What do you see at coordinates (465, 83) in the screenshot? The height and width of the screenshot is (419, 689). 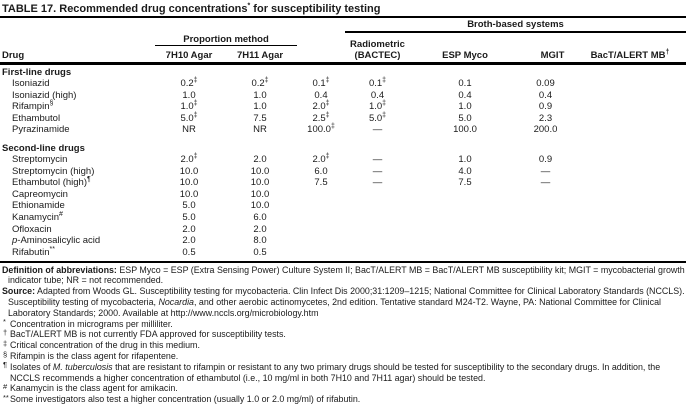 I see `value-cell: 0.1` at bounding box center [465, 83].